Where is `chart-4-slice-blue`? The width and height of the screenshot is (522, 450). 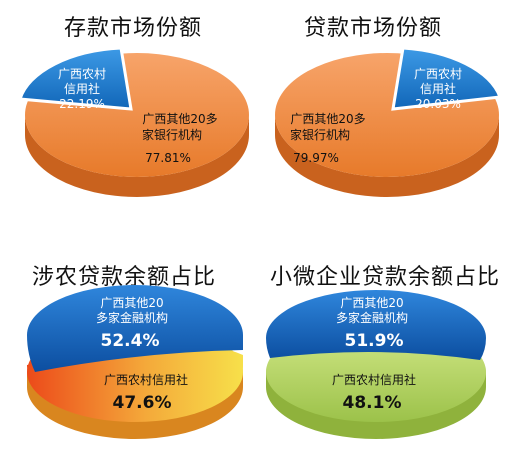 chart-4-slice-blue is located at coordinates (376, 325).